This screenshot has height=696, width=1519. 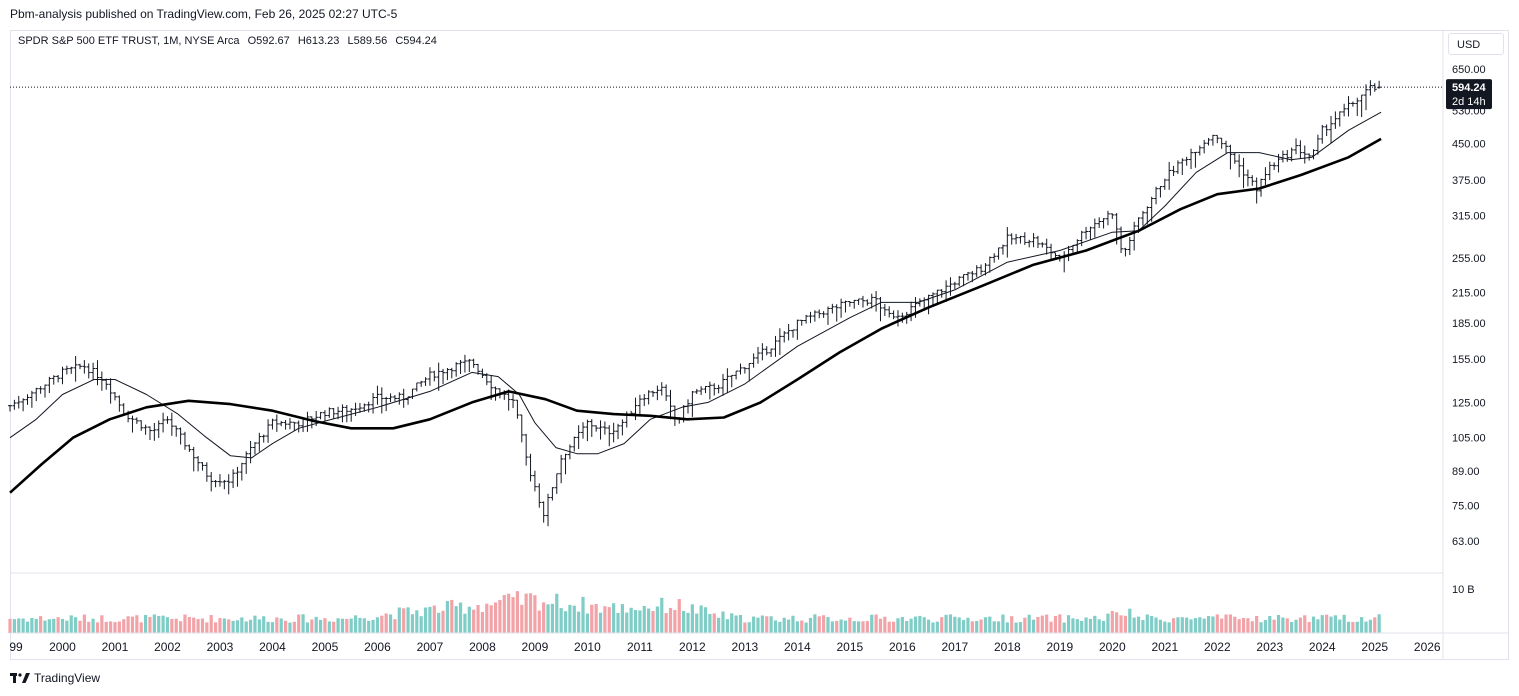 I want to click on time-tick-label: 2011, so click(x=640, y=647).